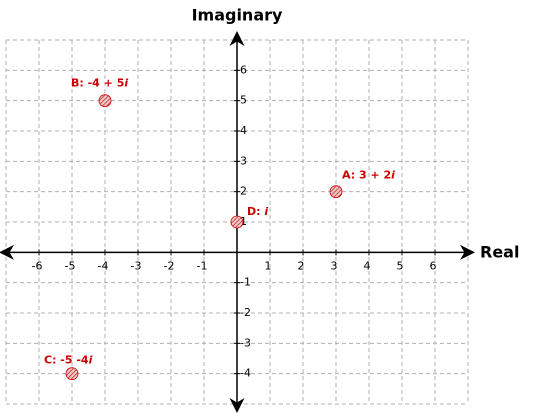  Describe the element at coordinates (243, 160) in the screenshot. I see `y-tick-label: 3` at that location.